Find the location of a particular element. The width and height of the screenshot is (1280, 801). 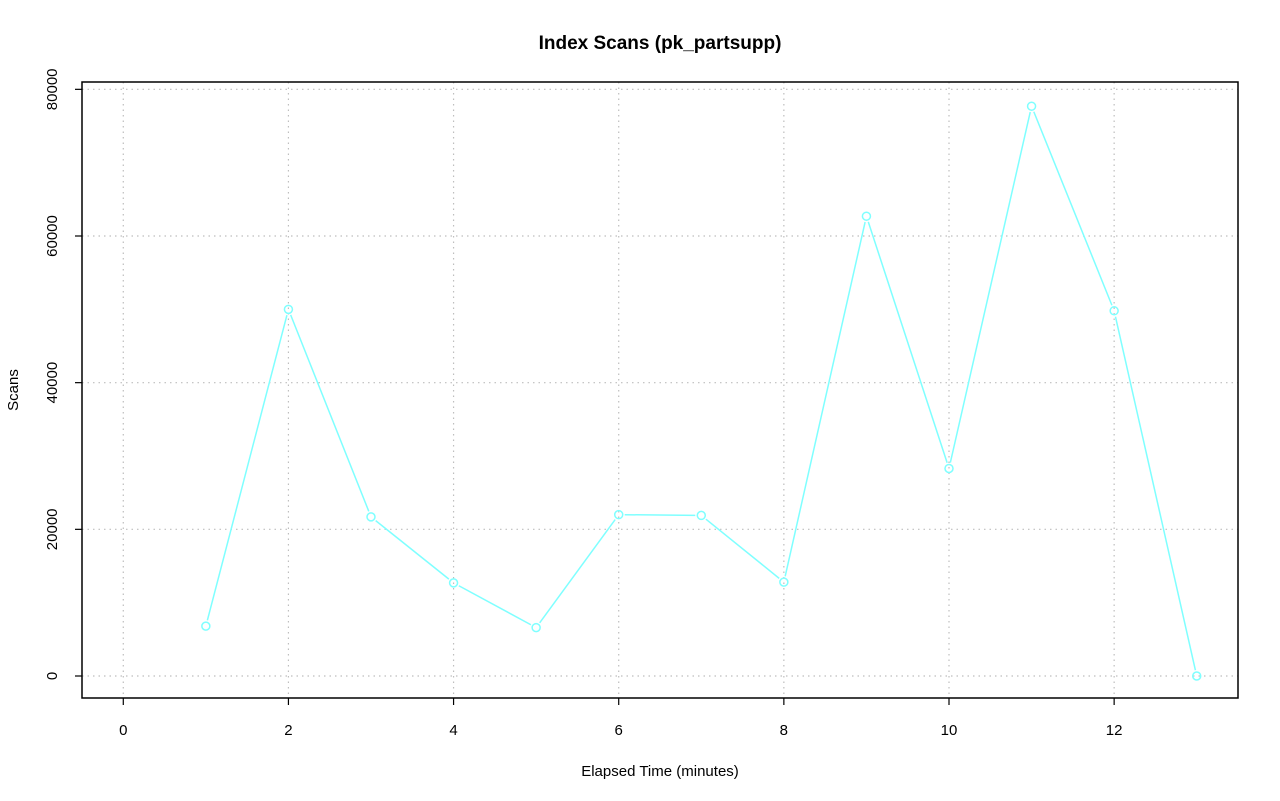

y-tick-label: 40000 is located at coordinates (52, 383).